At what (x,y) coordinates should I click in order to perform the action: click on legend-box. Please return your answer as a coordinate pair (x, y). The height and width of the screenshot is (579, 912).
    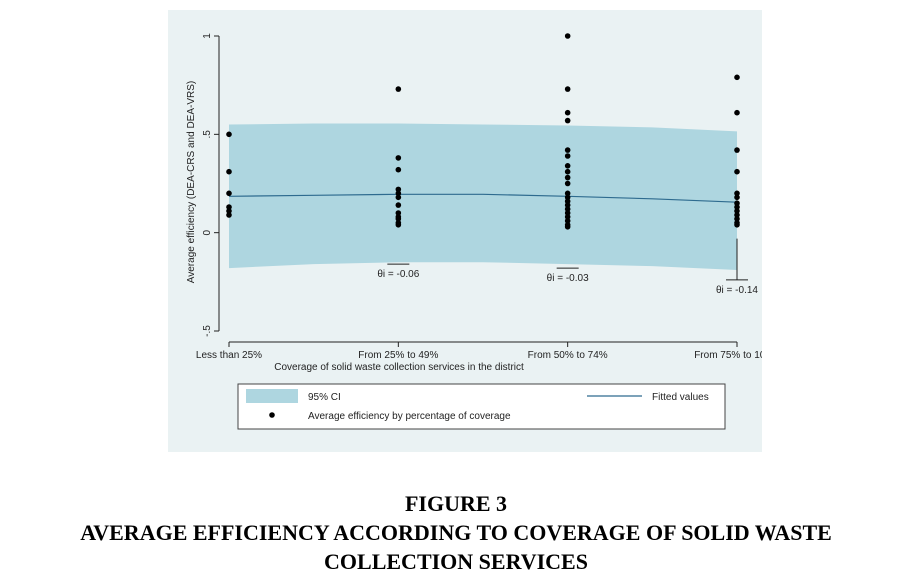
    Looking at the image, I should click on (481, 406).